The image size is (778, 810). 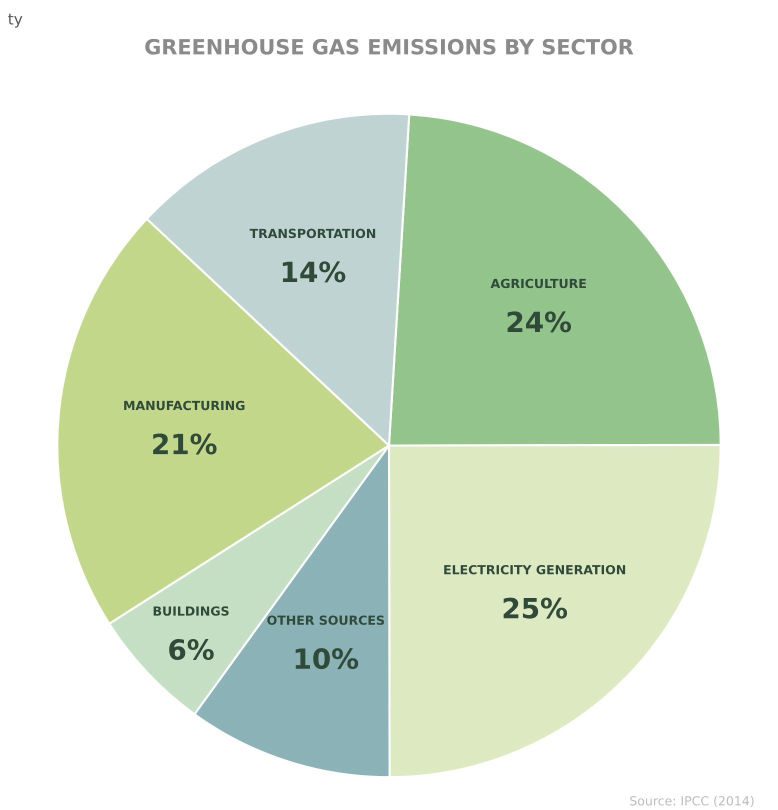 What do you see at coordinates (540, 321) in the screenshot?
I see `data-label: 24%` at bounding box center [540, 321].